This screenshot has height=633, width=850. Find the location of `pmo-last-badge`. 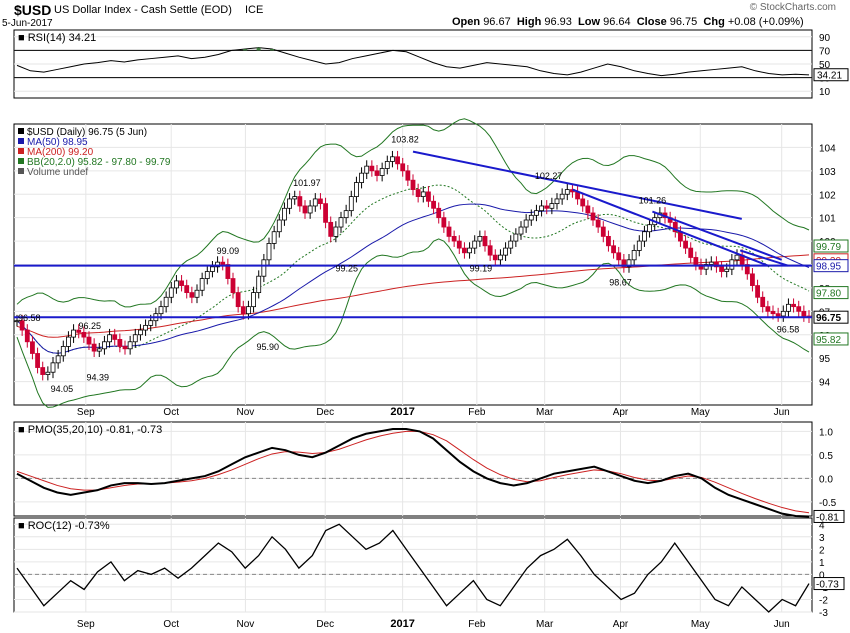

pmo-last-badge is located at coordinates (829, 516).